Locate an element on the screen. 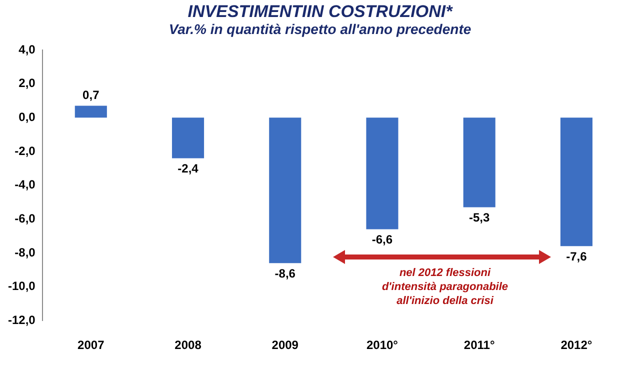 This screenshot has height=379, width=640. y-tick-label: -12,0 is located at coordinates (22, 319).